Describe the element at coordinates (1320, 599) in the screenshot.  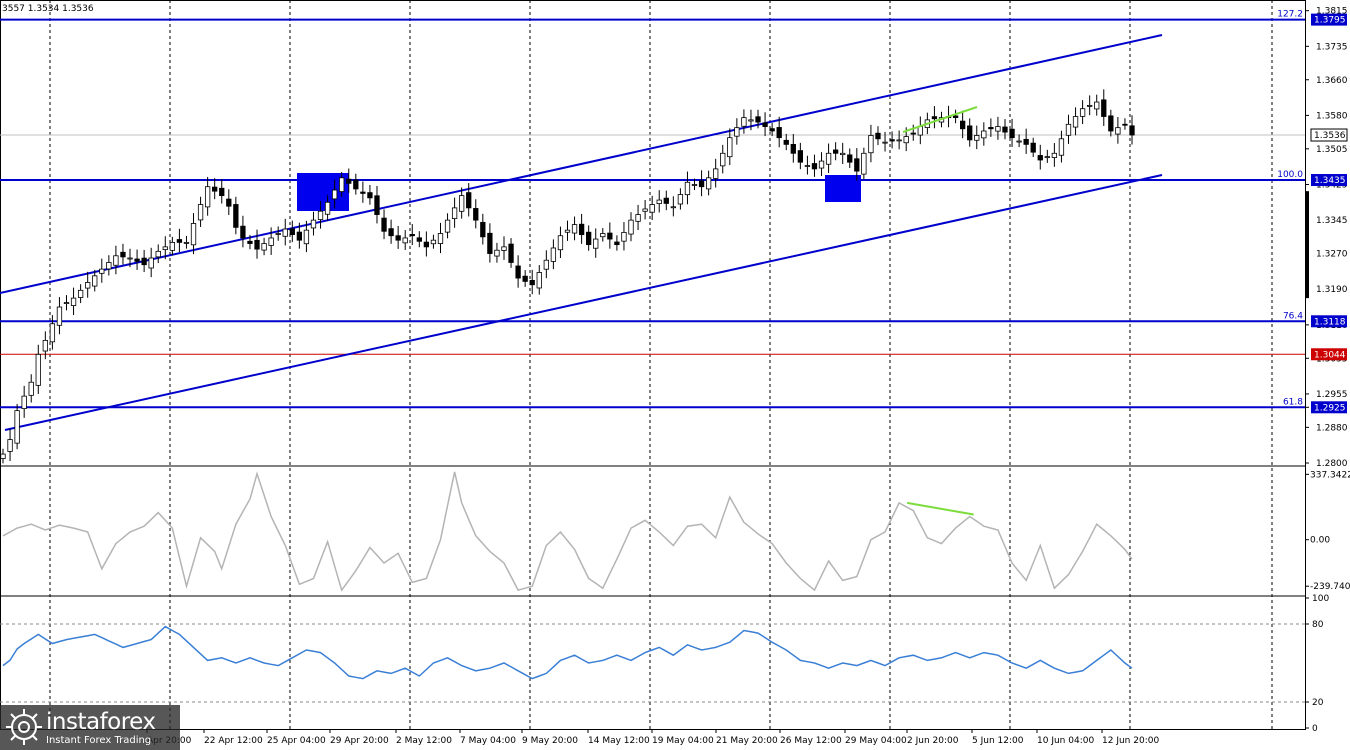
I see `rsi-axis-label: 100` at that location.